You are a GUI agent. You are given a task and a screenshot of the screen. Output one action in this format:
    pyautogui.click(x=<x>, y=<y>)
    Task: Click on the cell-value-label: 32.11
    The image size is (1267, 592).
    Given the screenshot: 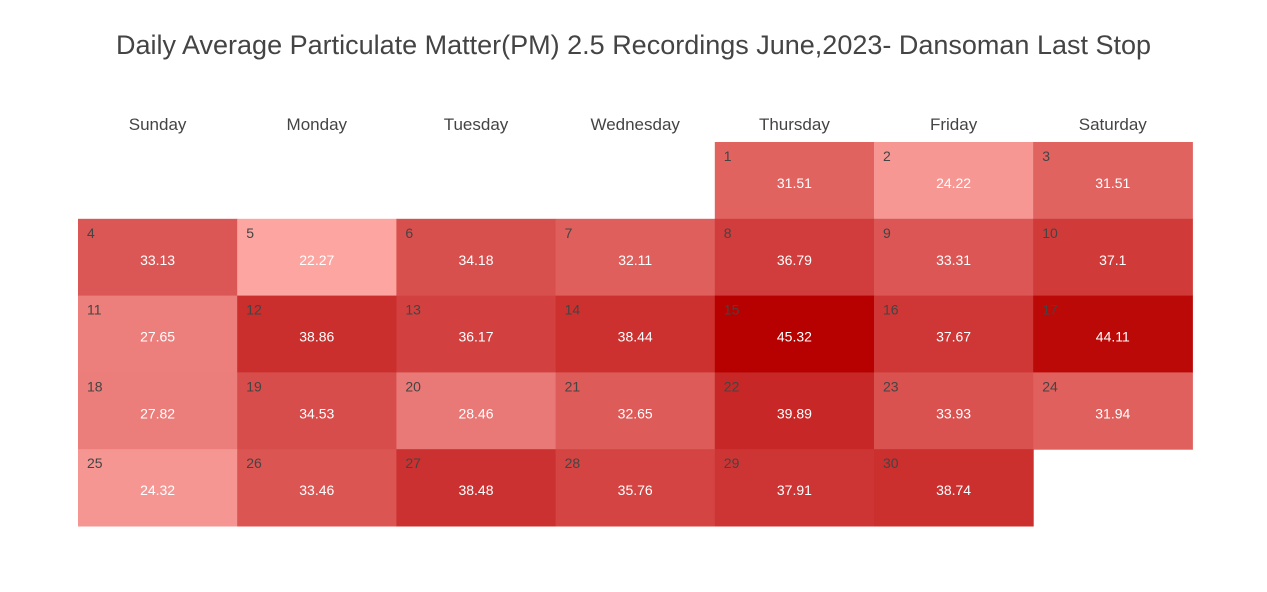 What is the action you would take?
    pyautogui.click(x=635, y=260)
    